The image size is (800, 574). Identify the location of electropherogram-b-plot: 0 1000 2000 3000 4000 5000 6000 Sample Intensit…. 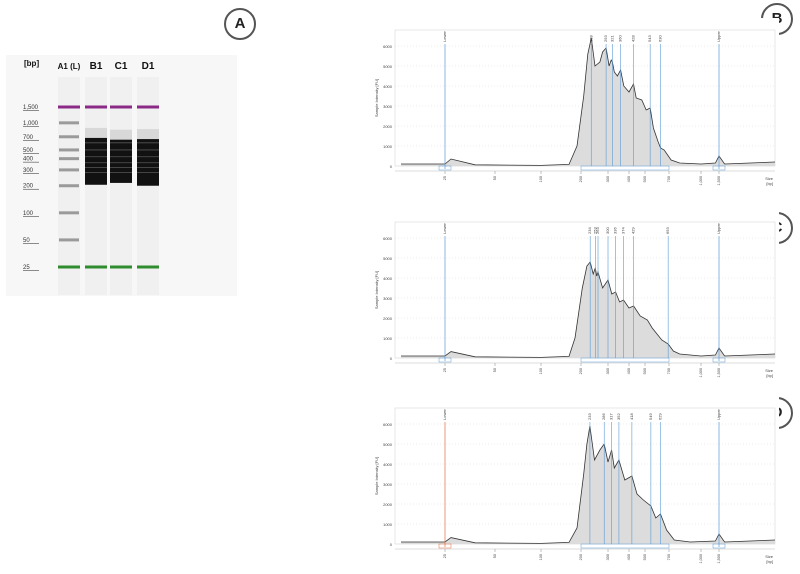
(575, 107).